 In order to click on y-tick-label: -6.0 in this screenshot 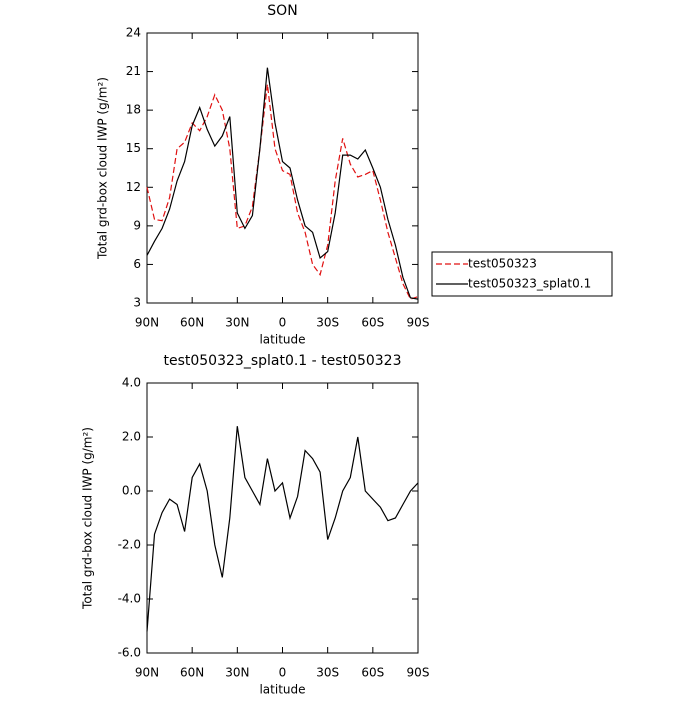, I will do `click(129, 653)`.